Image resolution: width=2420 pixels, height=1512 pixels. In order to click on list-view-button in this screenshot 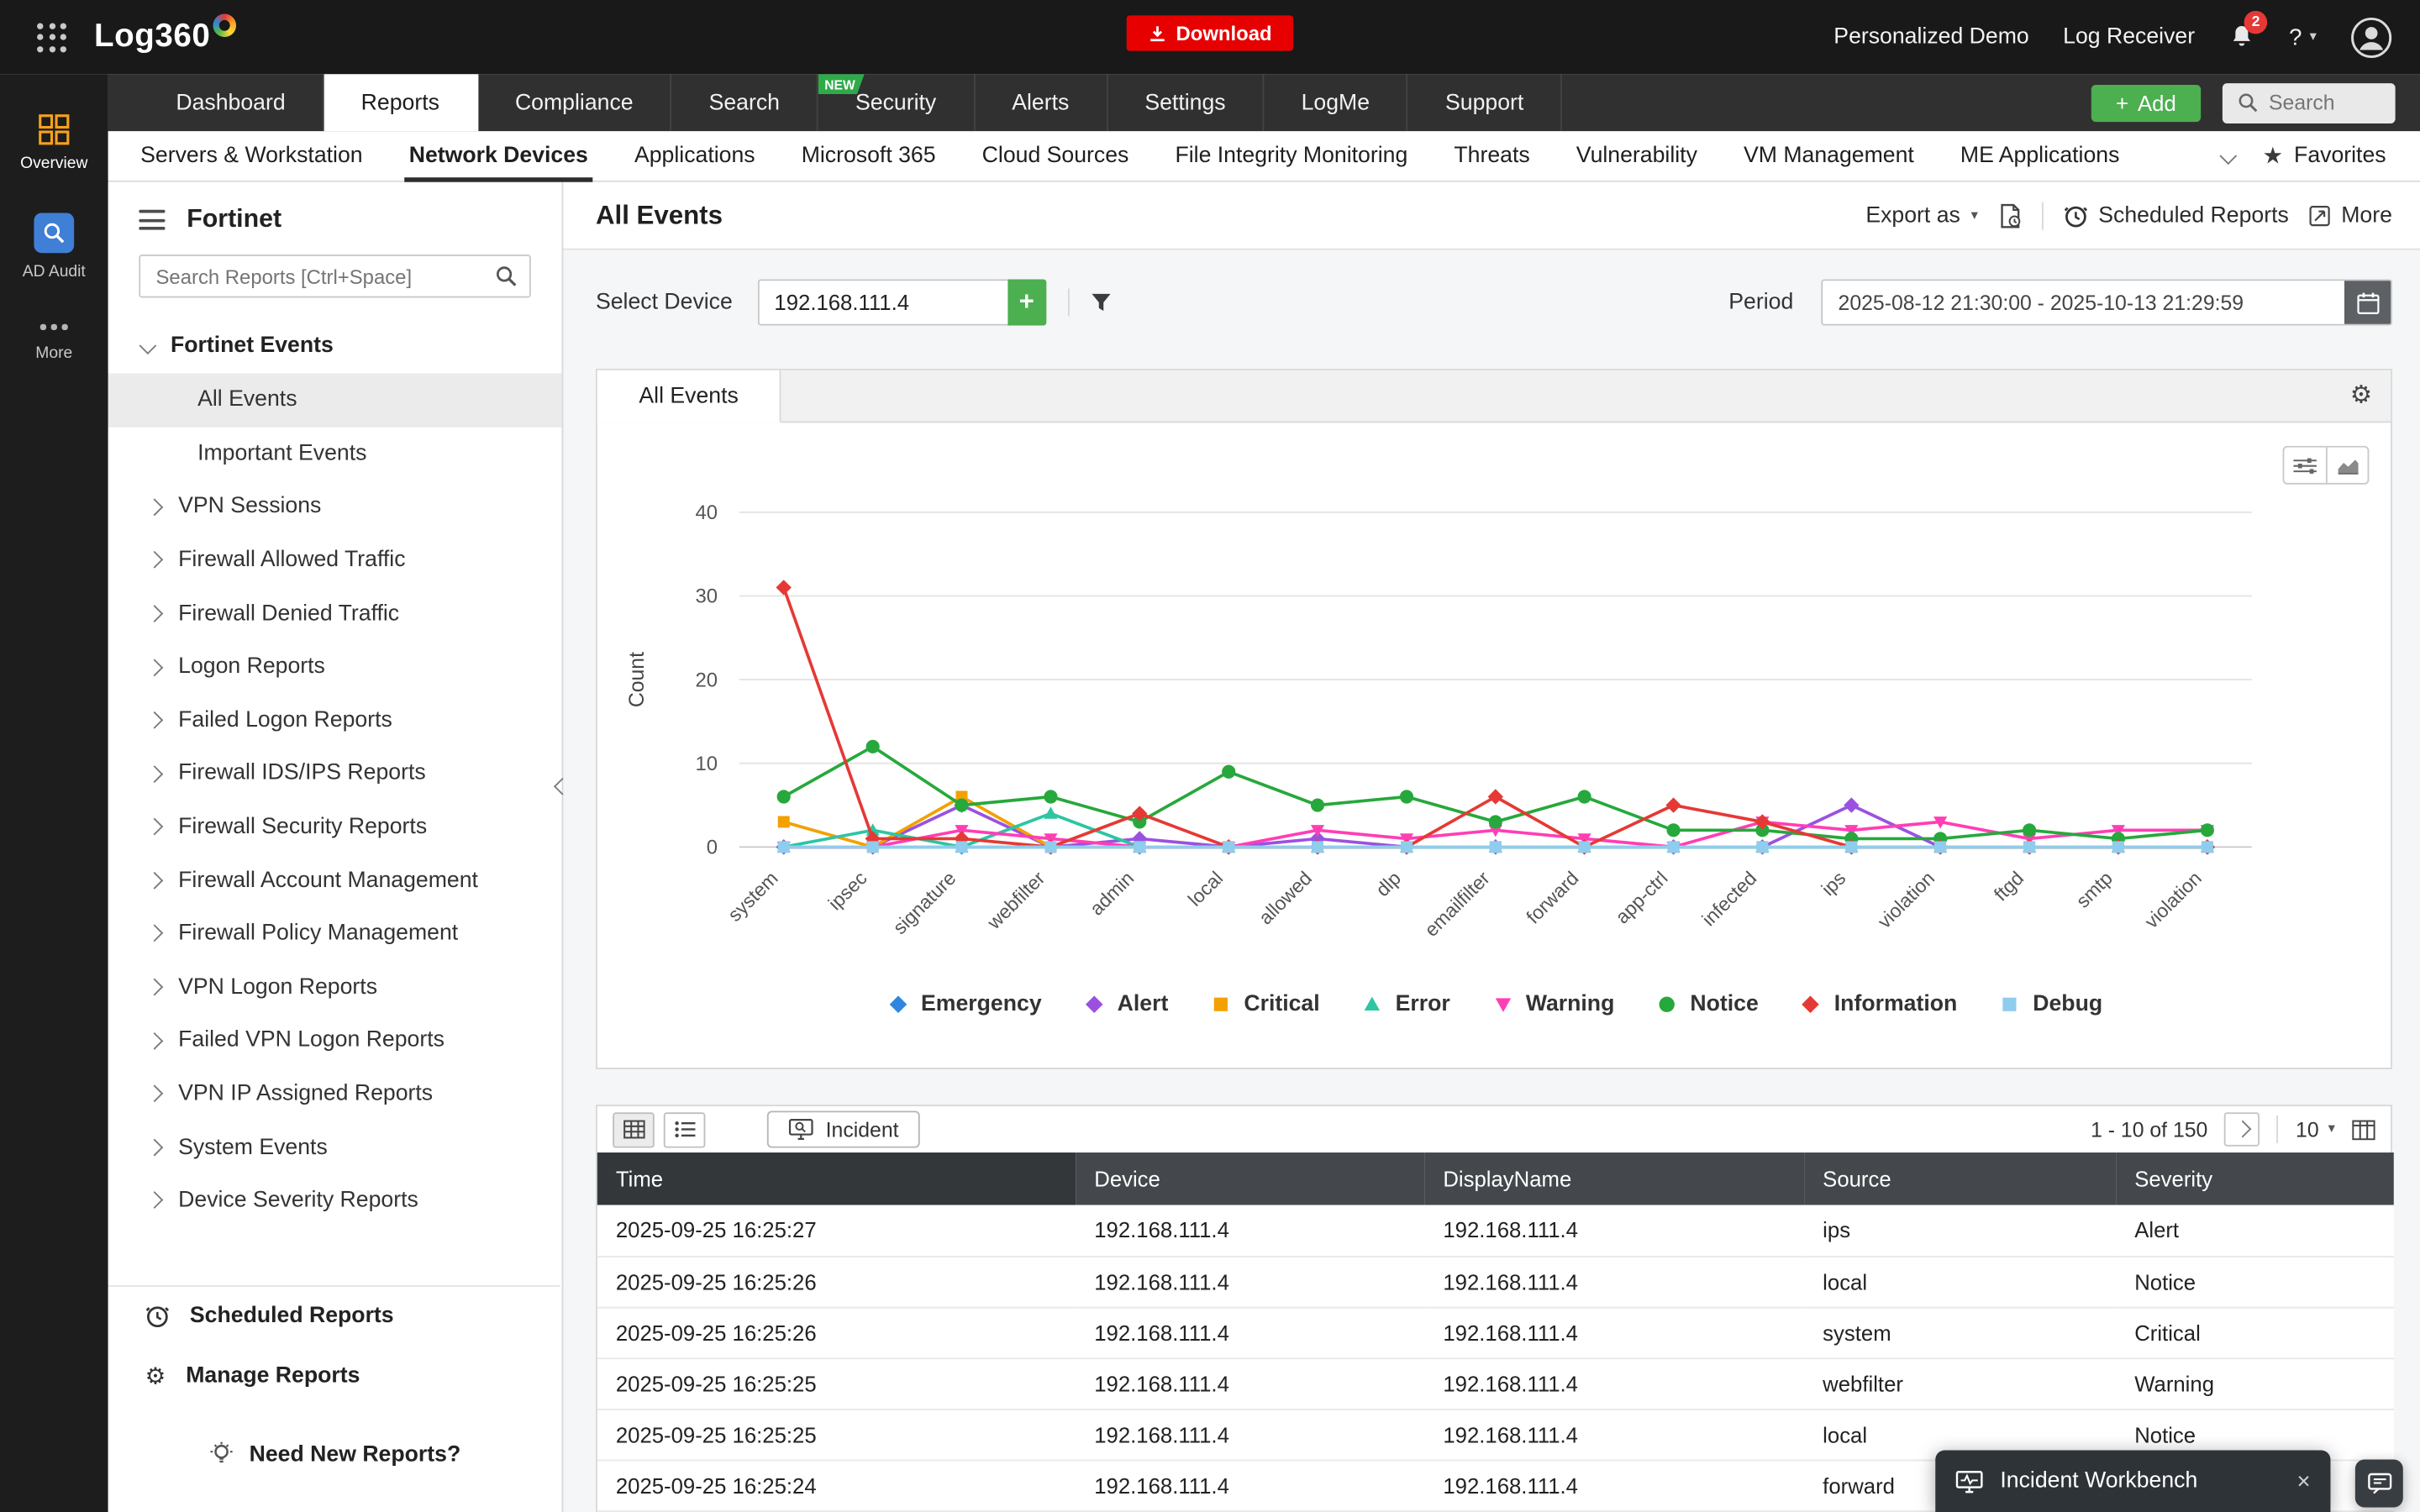, I will do `click(684, 1129)`.